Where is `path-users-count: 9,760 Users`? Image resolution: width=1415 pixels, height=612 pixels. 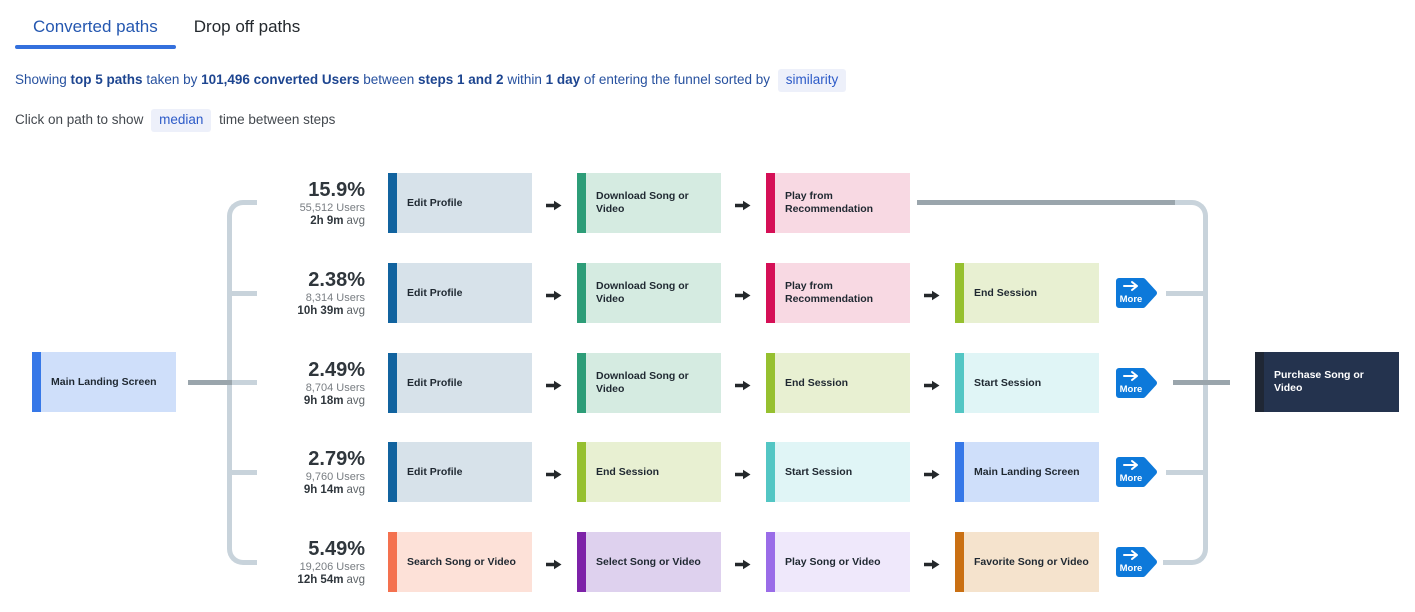 path-users-count: 9,760 Users is located at coordinates (335, 477).